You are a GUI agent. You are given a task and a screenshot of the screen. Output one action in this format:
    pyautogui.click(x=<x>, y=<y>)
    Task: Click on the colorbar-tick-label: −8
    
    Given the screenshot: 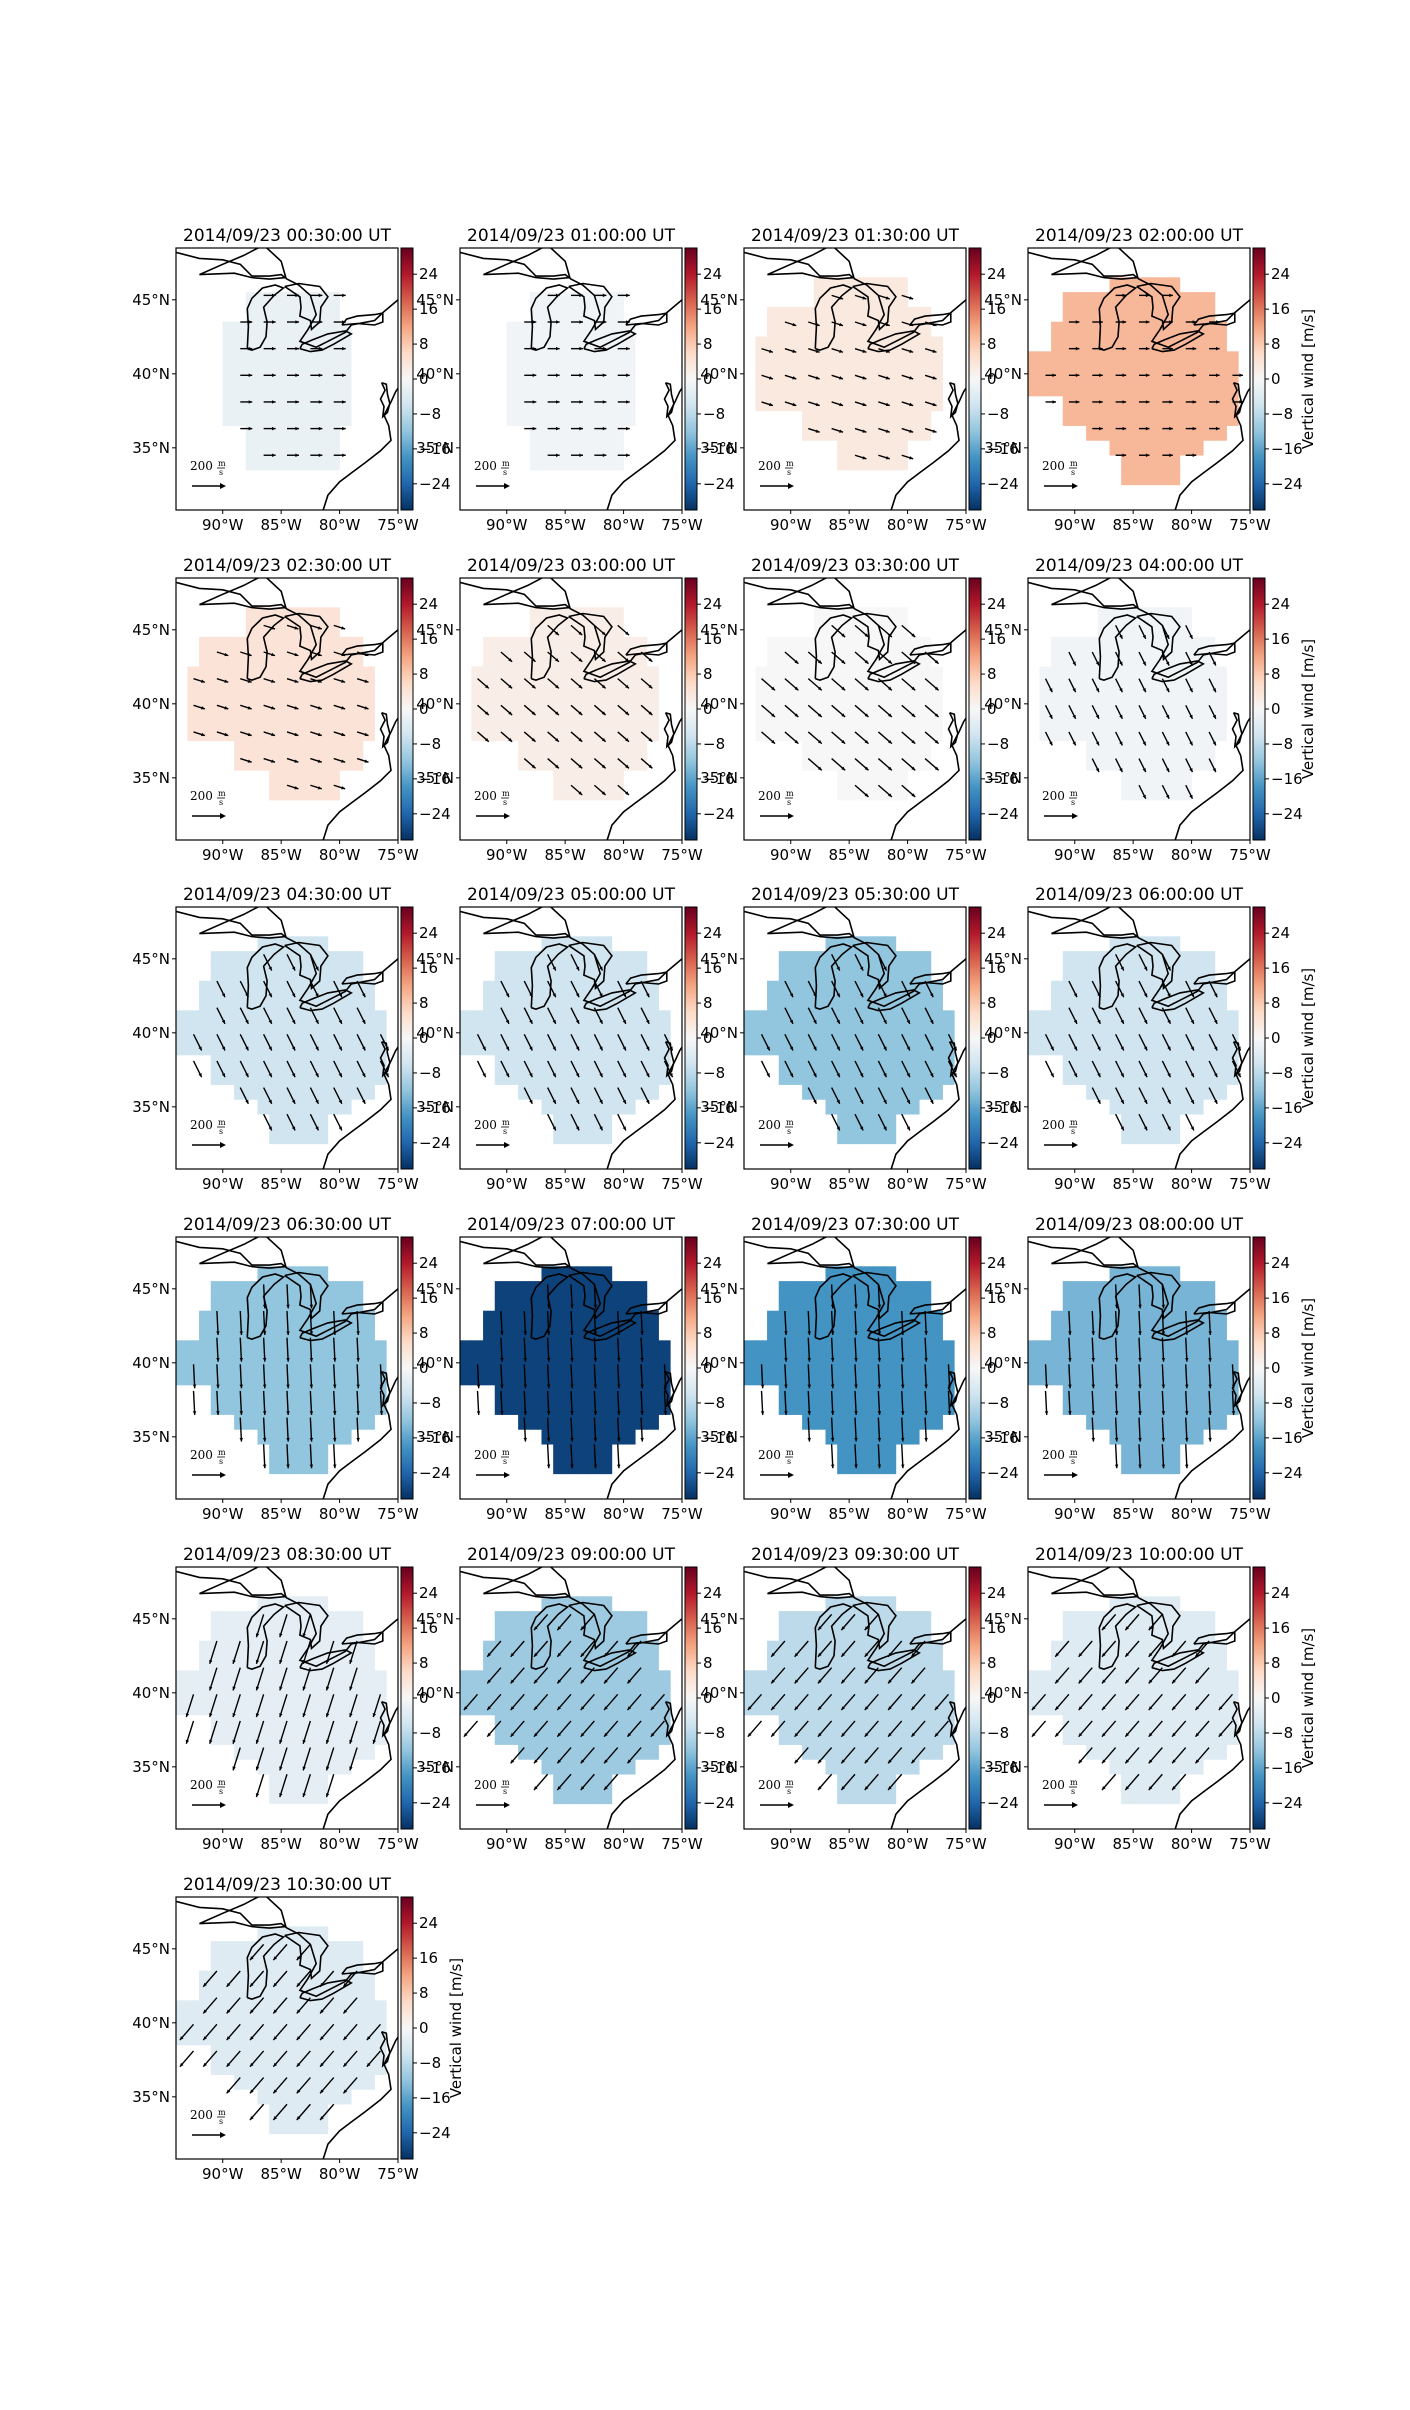 What is the action you would take?
    pyautogui.click(x=714, y=414)
    